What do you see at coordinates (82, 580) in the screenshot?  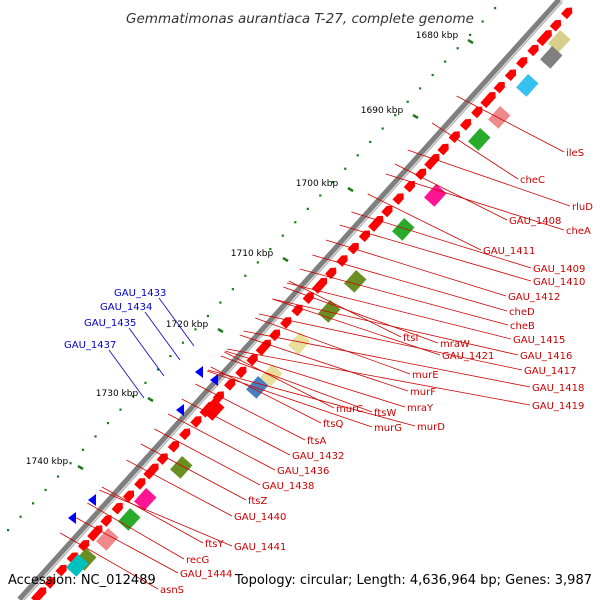 I see `accession-label: Accession: NC_012489` at bounding box center [82, 580].